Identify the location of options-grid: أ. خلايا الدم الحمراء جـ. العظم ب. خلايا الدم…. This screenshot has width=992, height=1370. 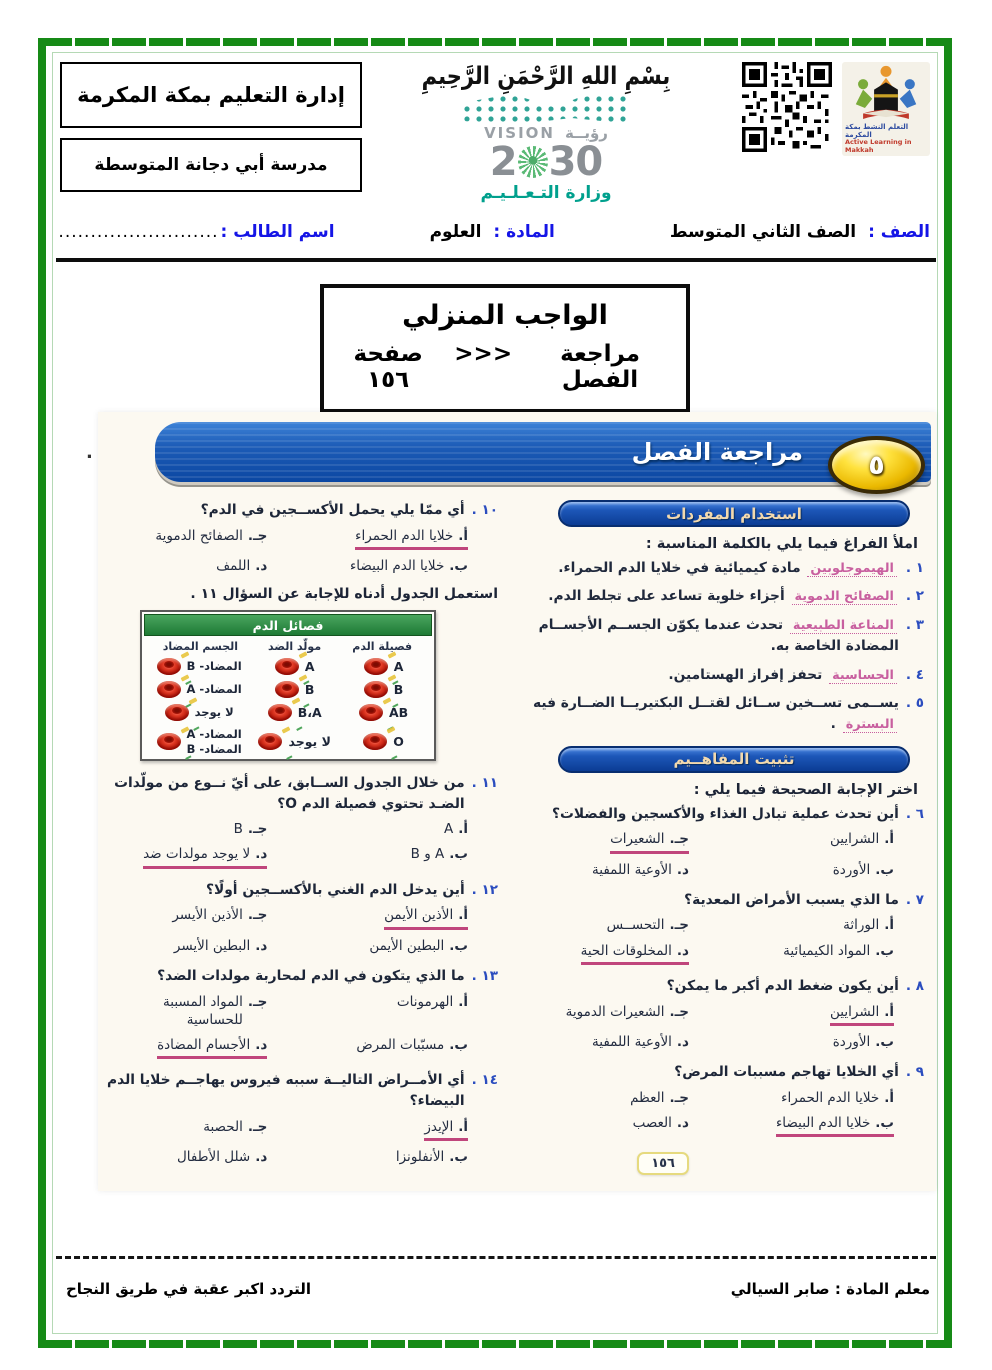
(723, 1111).